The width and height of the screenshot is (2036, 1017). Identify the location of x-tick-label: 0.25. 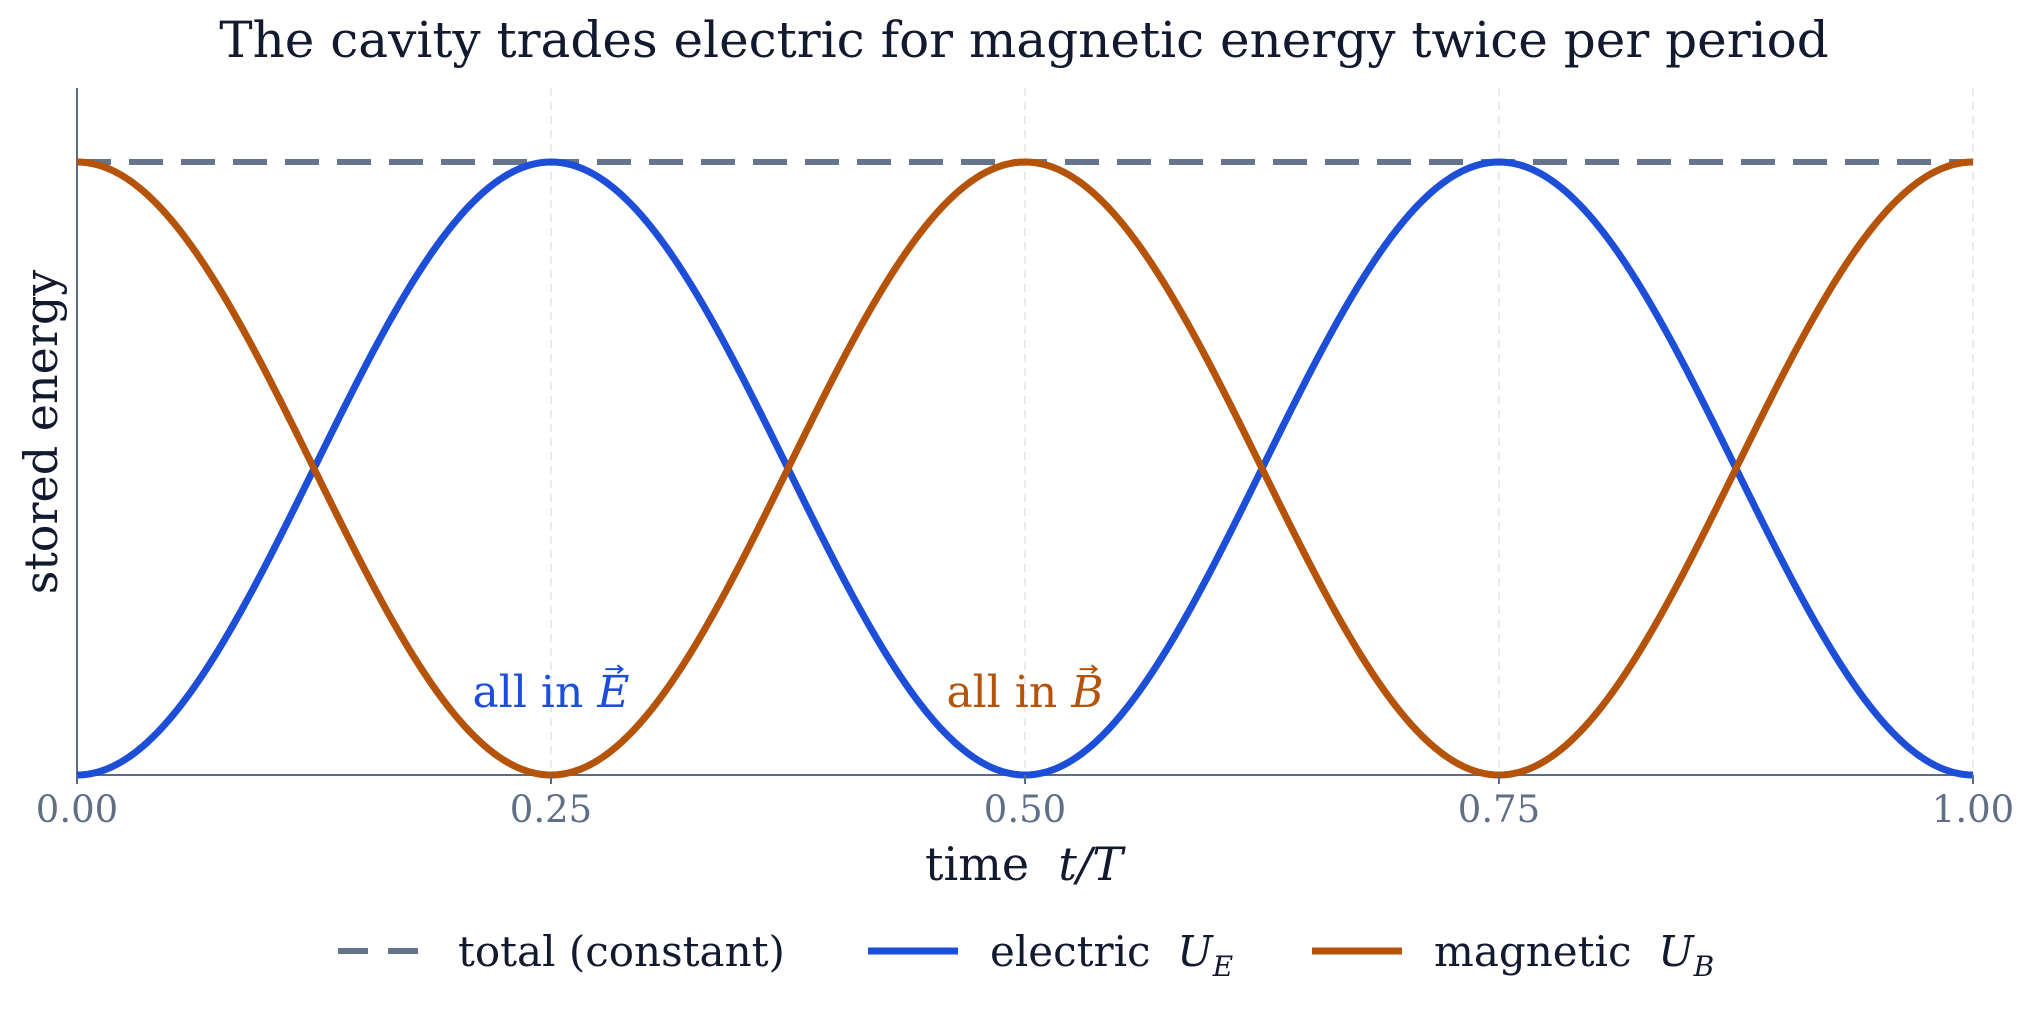
(551, 809).